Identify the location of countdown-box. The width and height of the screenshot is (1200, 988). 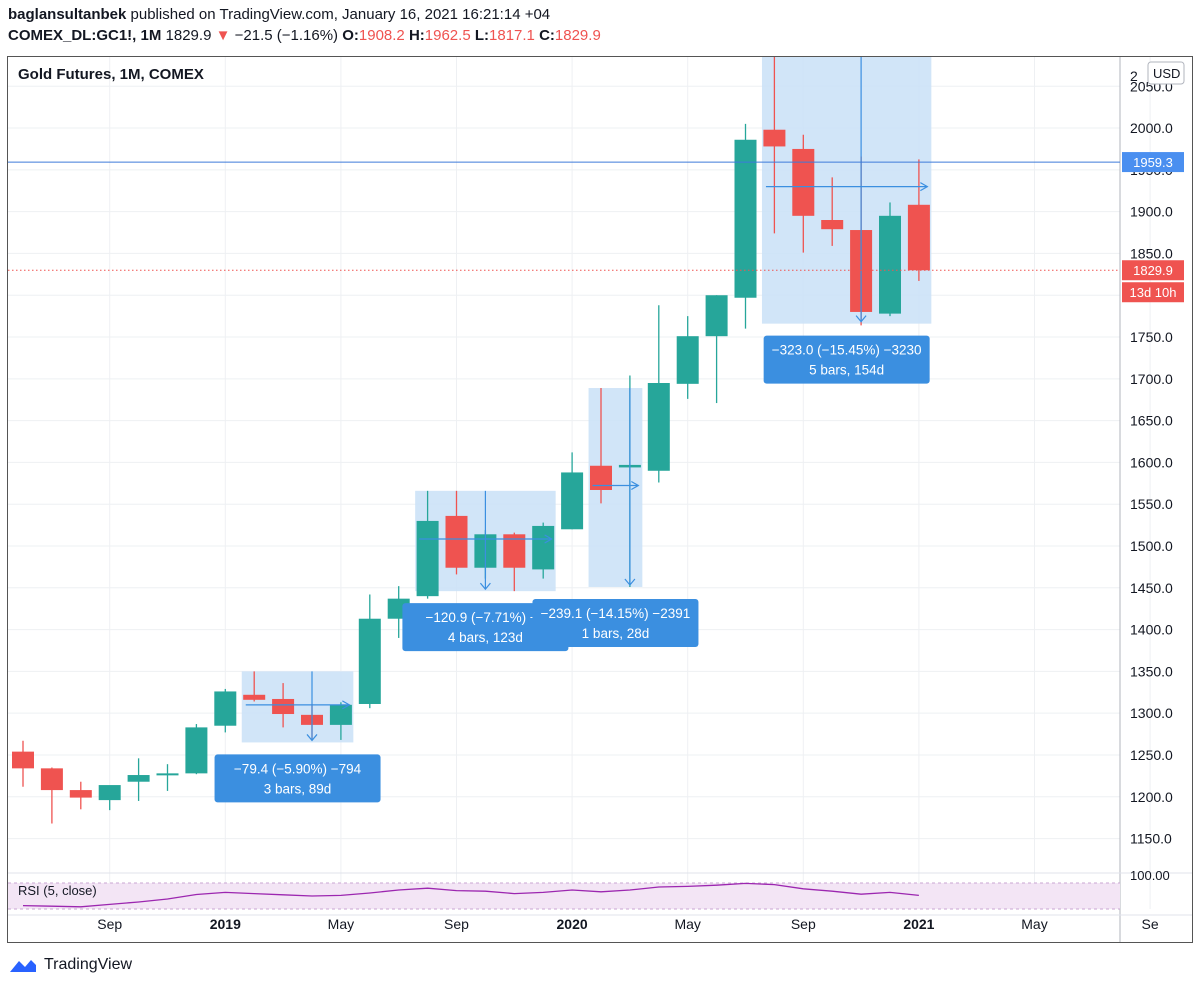
(1153, 292).